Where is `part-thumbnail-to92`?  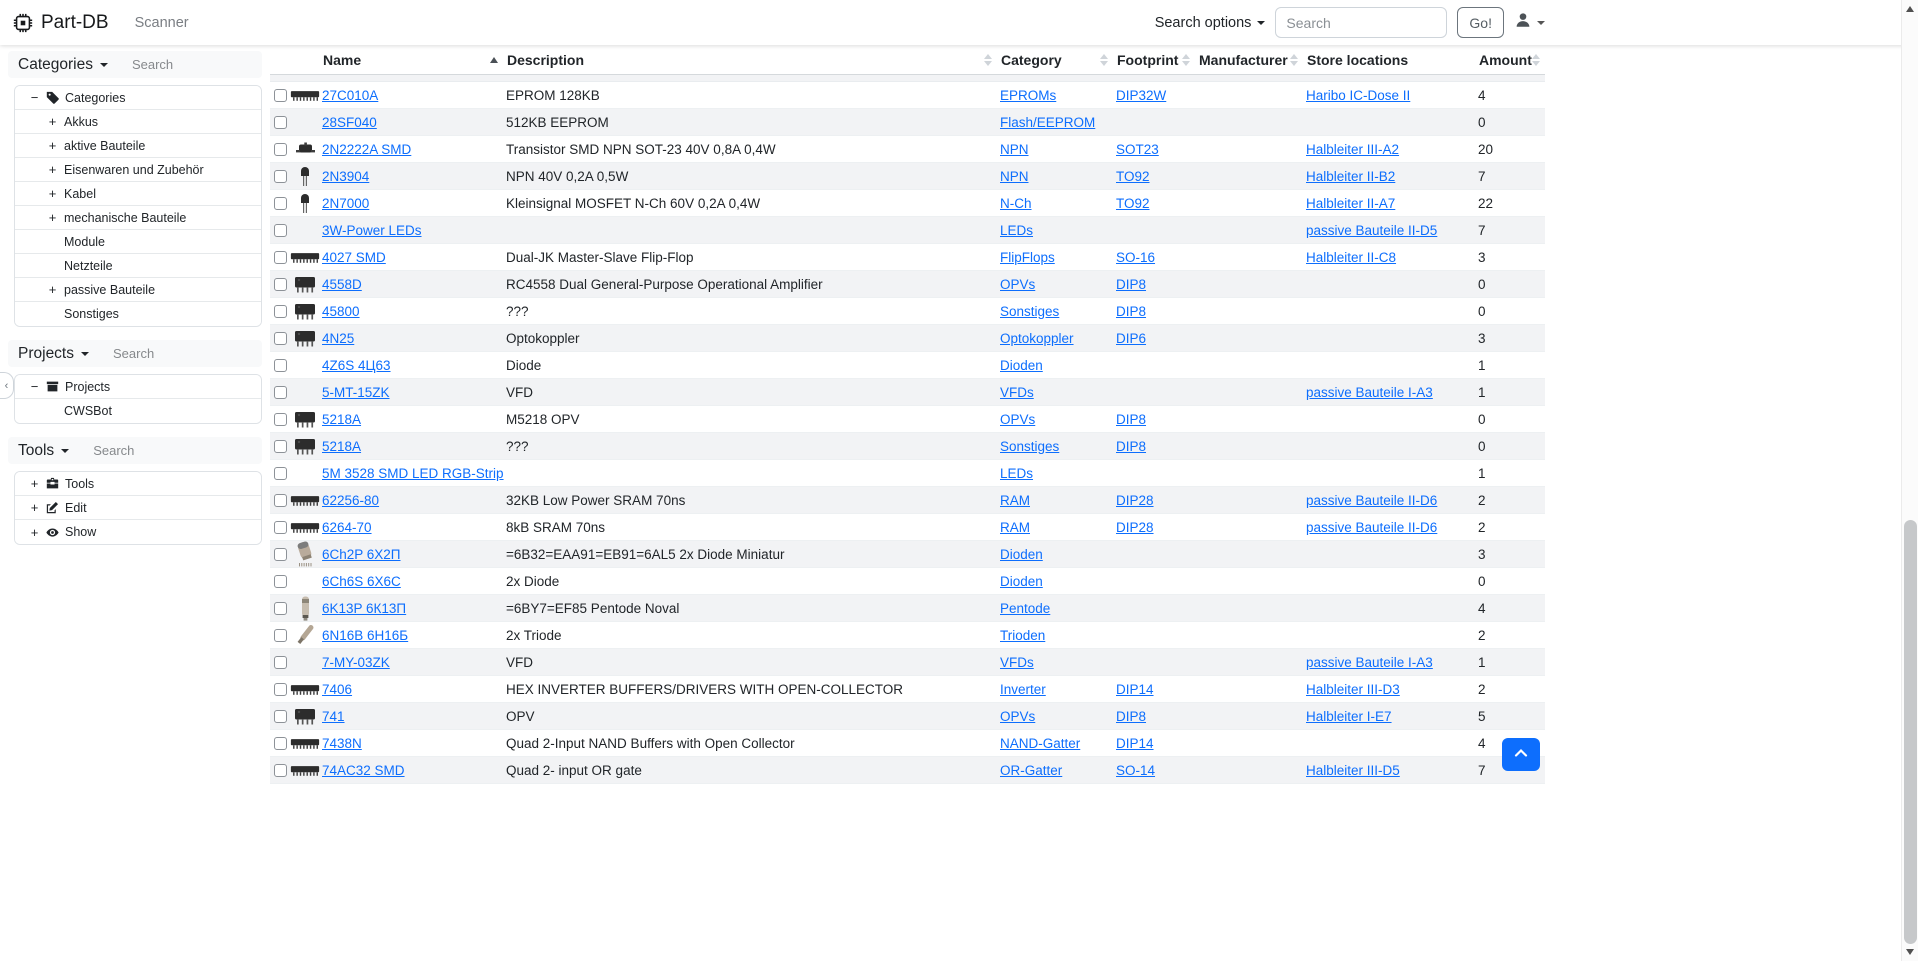
part-thumbnail-to92 is located at coordinates (305, 176).